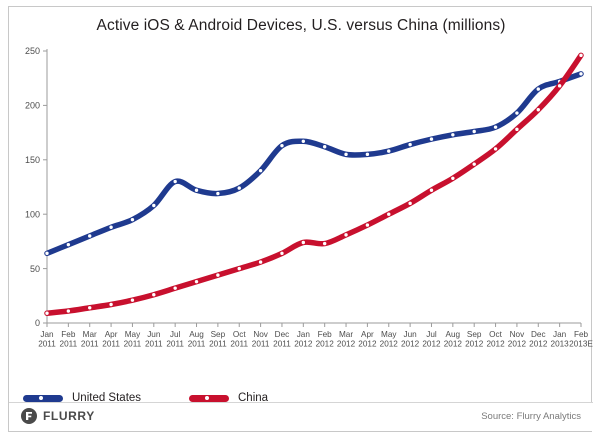 Image resolution: width=600 pixels, height=439 pixels. Describe the element at coordinates (431, 339) in the screenshot. I see `x-axis-tick-label: Jul 2012` at that location.